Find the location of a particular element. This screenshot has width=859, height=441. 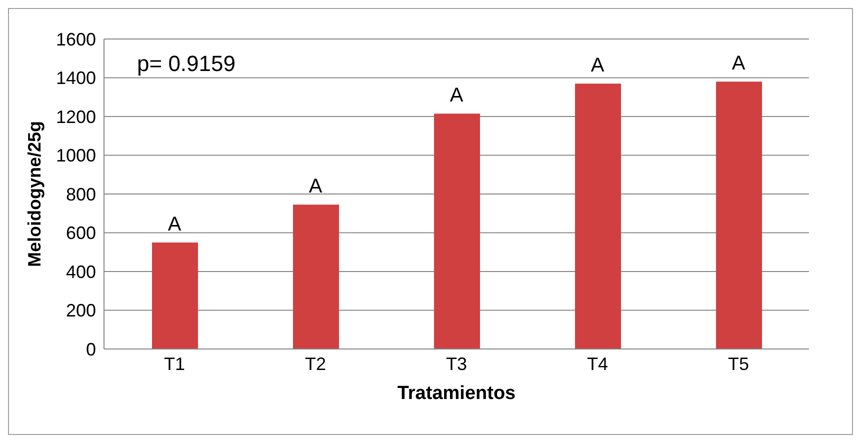

y-tick-label: 800 is located at coordinates (81, 194).